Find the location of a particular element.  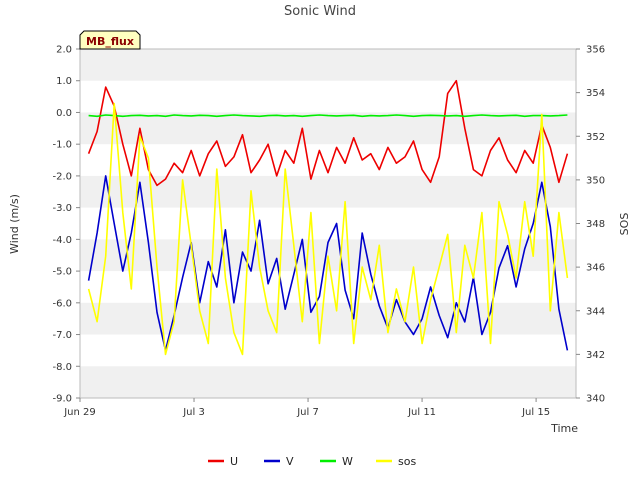

y2-tick-label: 348 is located at coordinates (595, 224).